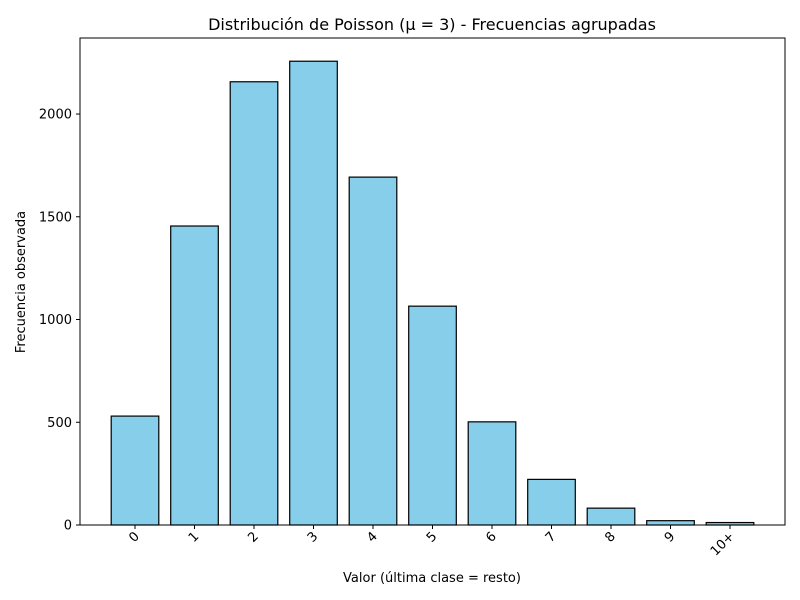 The width and height of the screenshot is (800, 600). Describe the element at coordinates (68, 526) in the screenshot. I see `y-tick-label: 0` at that location.